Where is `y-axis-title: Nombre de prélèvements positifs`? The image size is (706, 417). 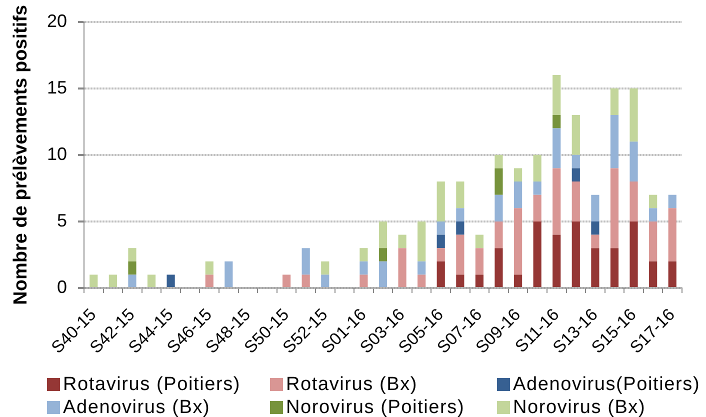
y-axis-title: Nombre de prélèvements positifs is located at coordinates (21, 154).